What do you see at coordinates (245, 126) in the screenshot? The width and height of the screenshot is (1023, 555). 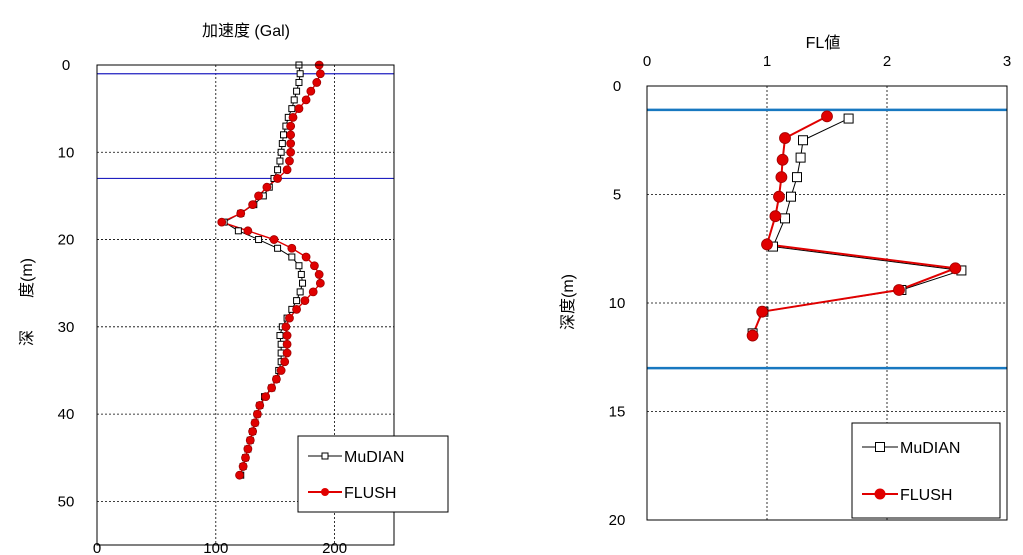 I see `reference-lines` at bounding box center [245, 126].